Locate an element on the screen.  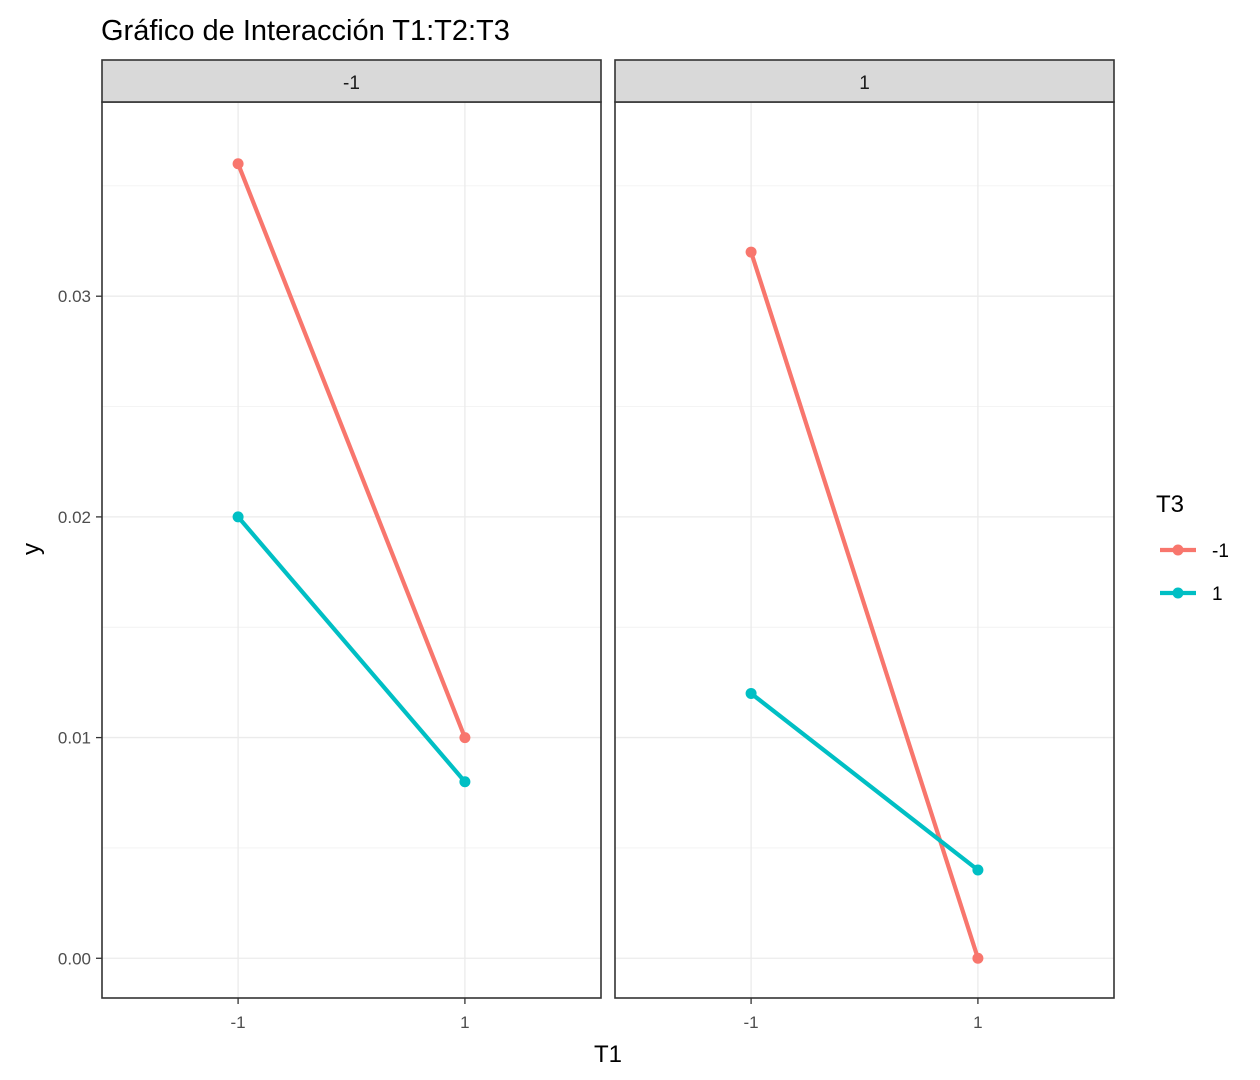
y-tick-label: 0.00 is located at coordinates (74, 958).